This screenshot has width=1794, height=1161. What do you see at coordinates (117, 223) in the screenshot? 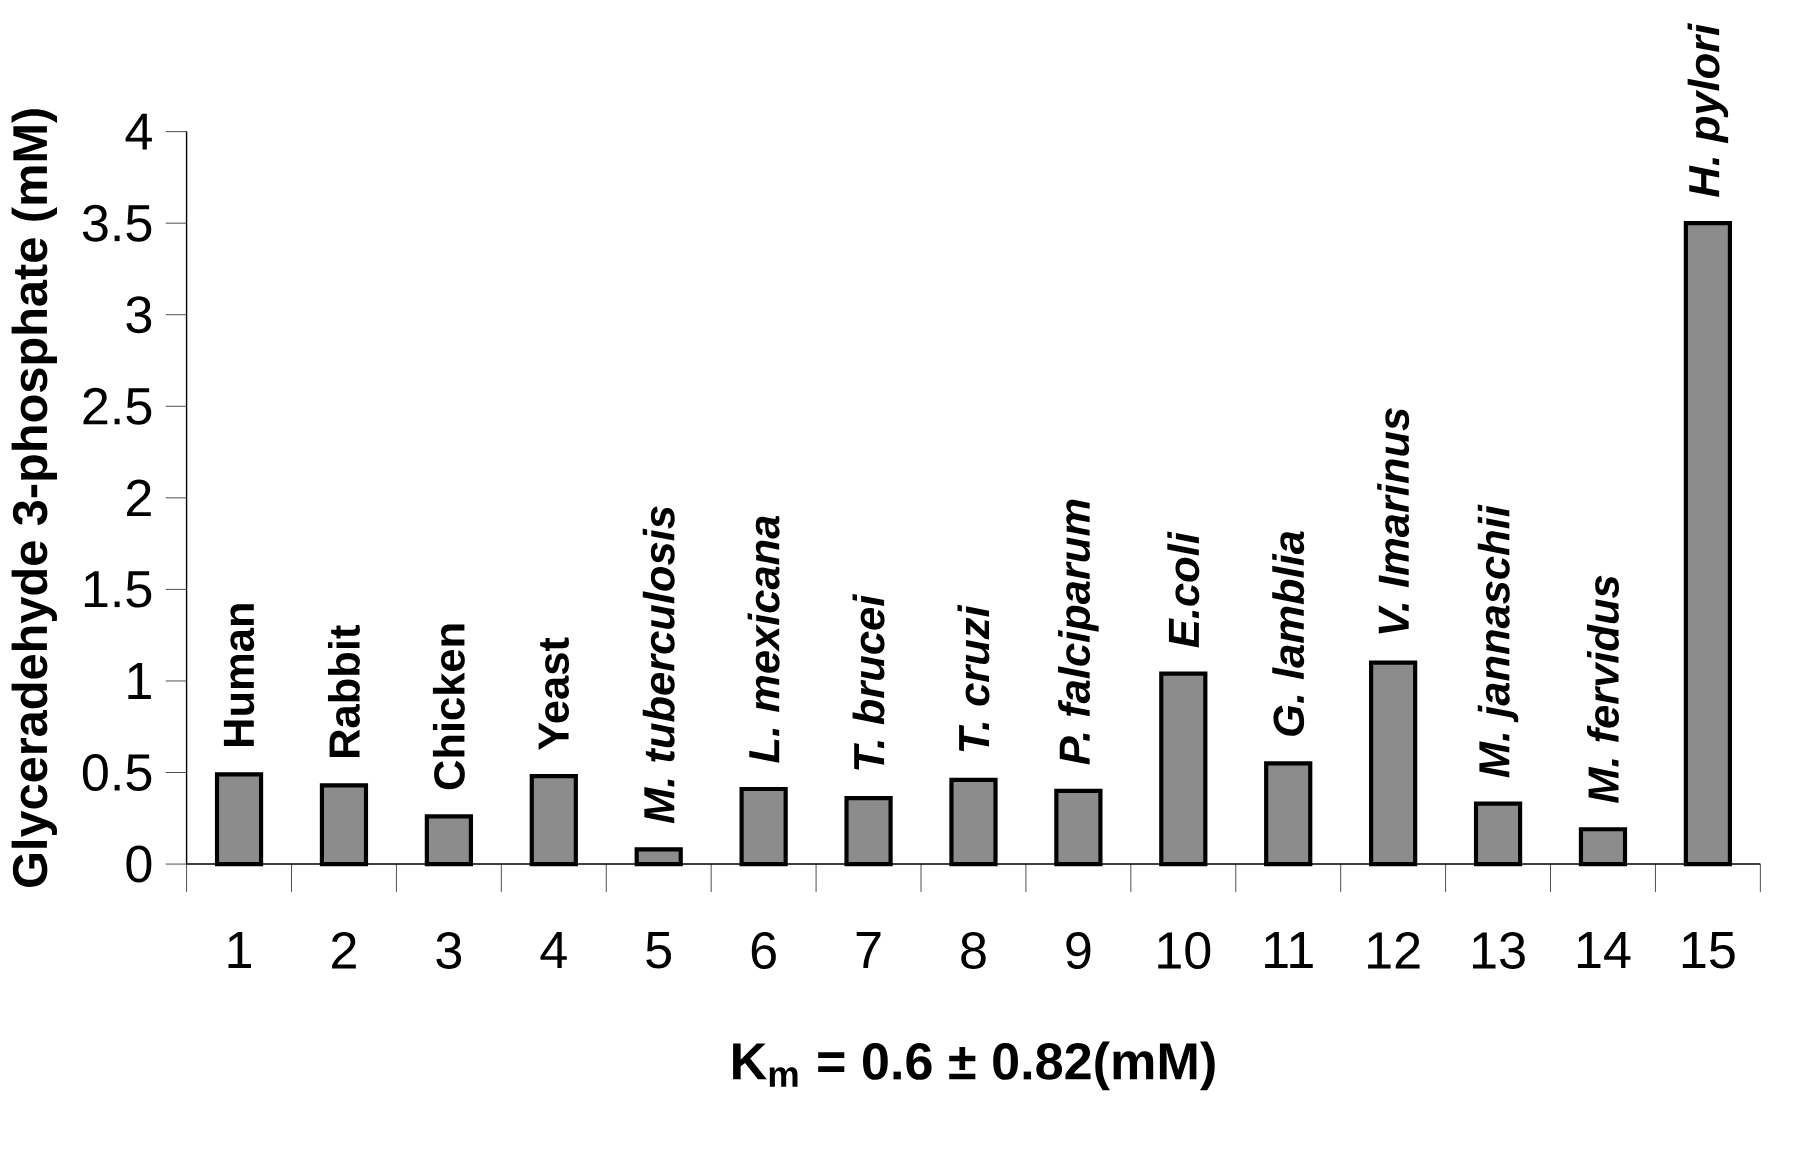
I see `y-tick-label: 3.5` at bounding box center [117, 223].